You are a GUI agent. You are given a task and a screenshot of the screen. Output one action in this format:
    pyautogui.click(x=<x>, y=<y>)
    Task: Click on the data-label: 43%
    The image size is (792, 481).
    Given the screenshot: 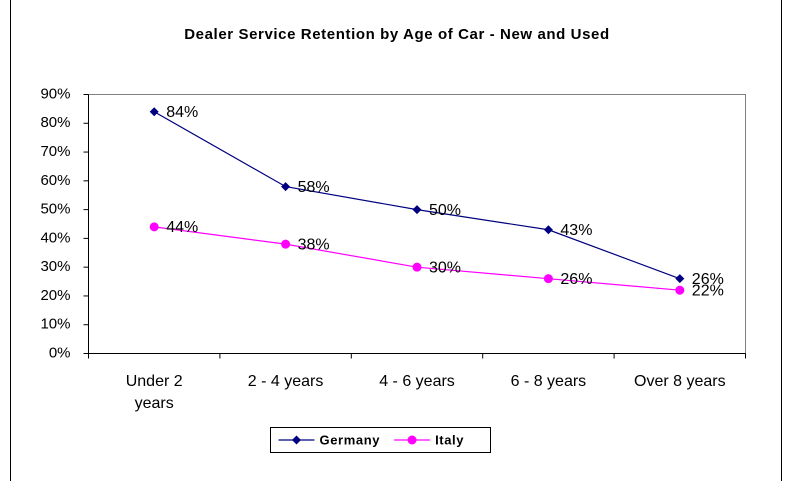 What is the action you would take?
    pyautogui.click(x=576, y=230)
    